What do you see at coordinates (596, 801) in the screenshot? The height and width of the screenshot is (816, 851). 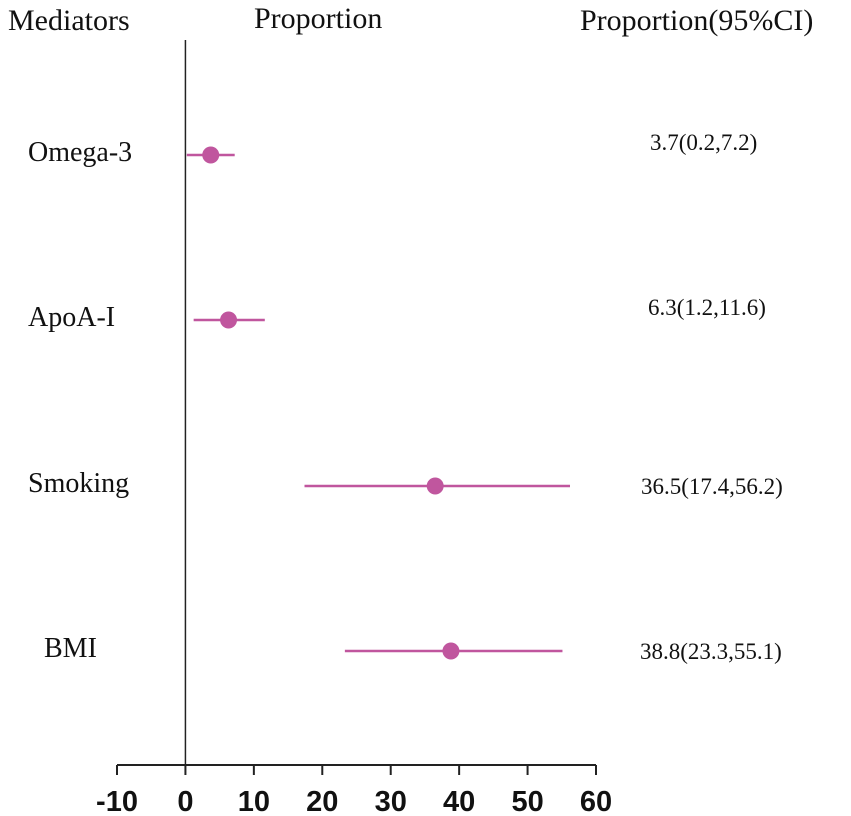 I see `x-tick-label: 60` at bounding box center [596, 801].